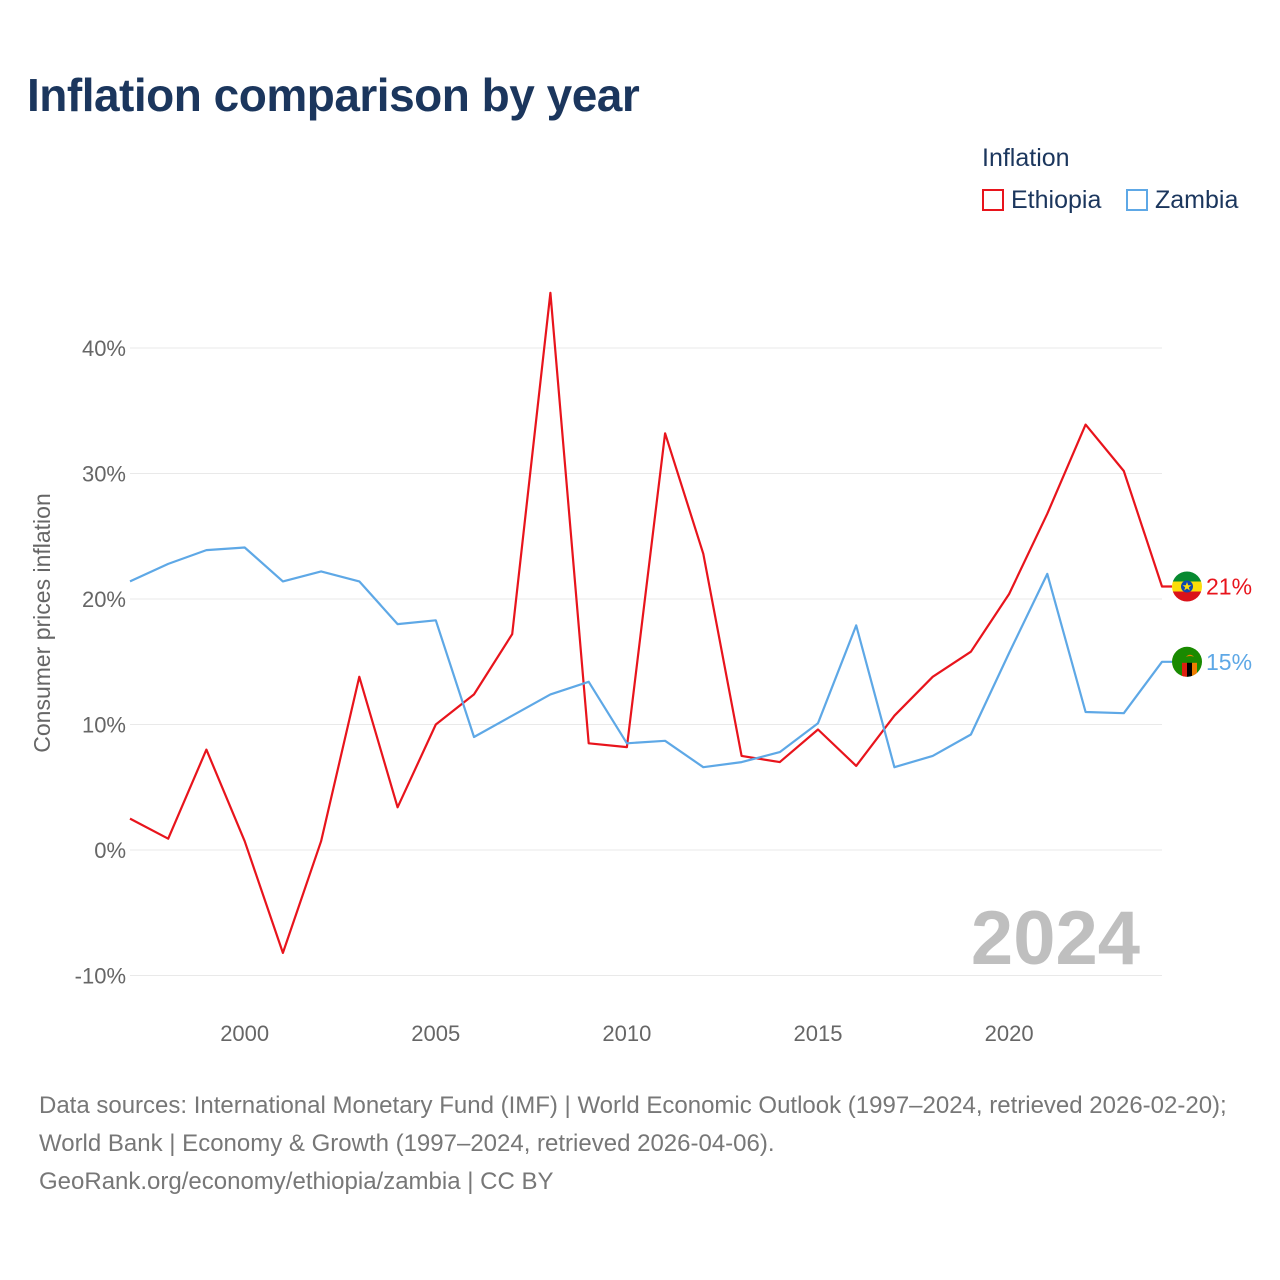 Image resolution: width=1280 pixels, height=1280 pixels. I want to click on x-axis-ticks: 2000 2005 2010 2015 2020, so click(626, 1033).